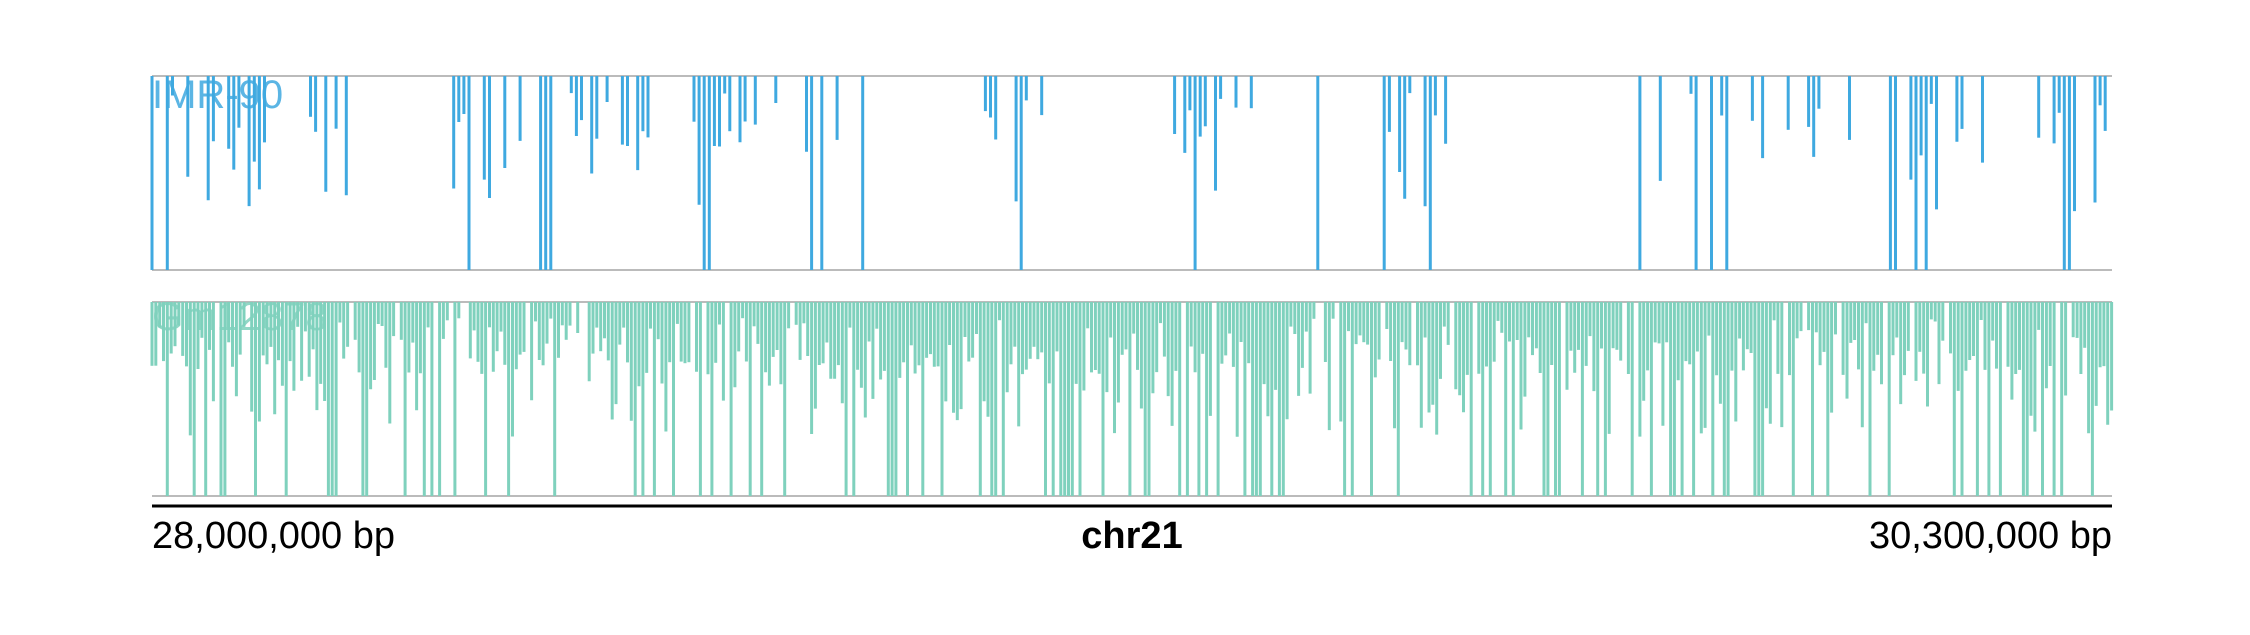 The height and width of the screenshot is (635, 2250). What do you see at coordinates (217, 95) in the screenshot?
I see `track-imr90-label: IMR-90` at bounding box center [217, 95].